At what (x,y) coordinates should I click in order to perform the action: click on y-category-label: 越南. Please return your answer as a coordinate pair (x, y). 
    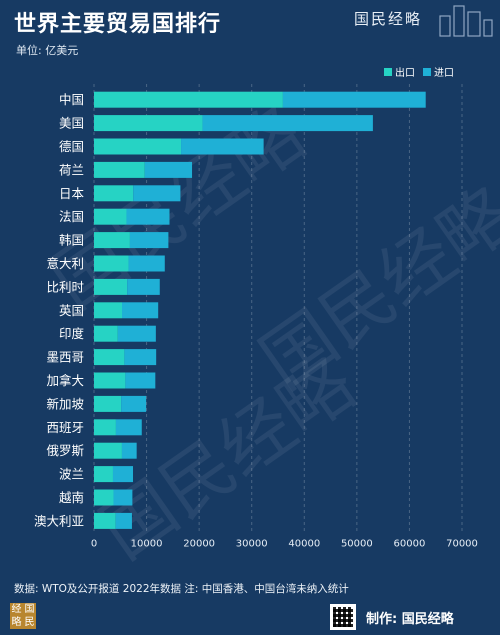
    Looking at the image, I should click on (71, 497).